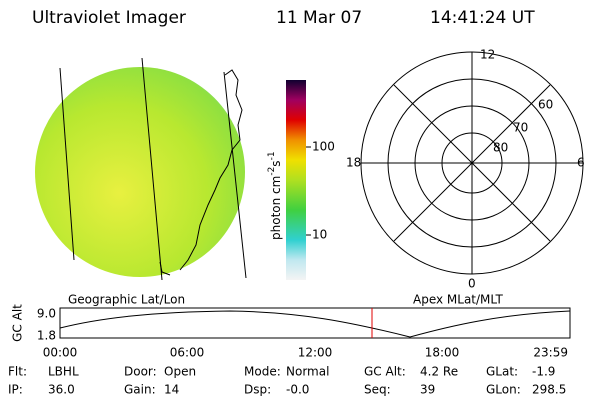 The height and width of the screenshot is (400, 600). Describe the element at coordinates (140, 390) in the screenshot. I see `info-label: Gain:` at that location.